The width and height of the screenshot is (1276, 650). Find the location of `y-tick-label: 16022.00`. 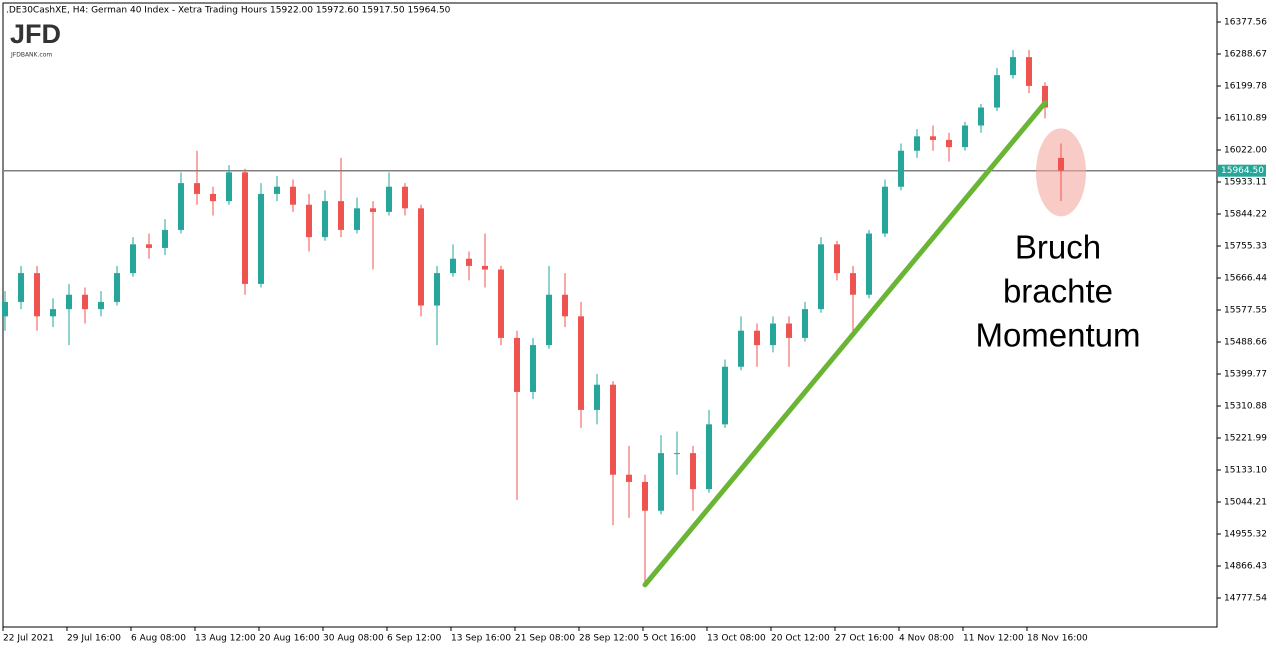

y-tick-label: 16022.00 is located at coordinates (1245, 151).